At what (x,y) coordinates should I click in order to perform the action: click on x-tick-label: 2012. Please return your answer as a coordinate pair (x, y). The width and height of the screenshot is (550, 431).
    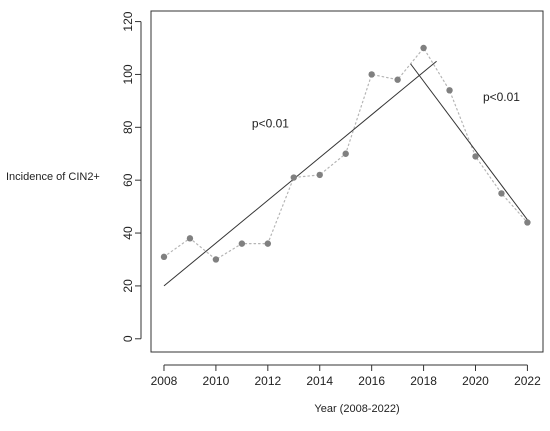
    Looking at the image, I should click on (267, 381).